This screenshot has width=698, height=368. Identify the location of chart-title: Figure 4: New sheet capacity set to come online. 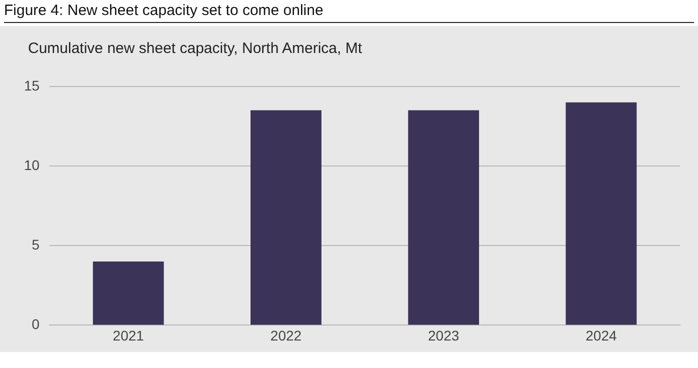
(349, 12).